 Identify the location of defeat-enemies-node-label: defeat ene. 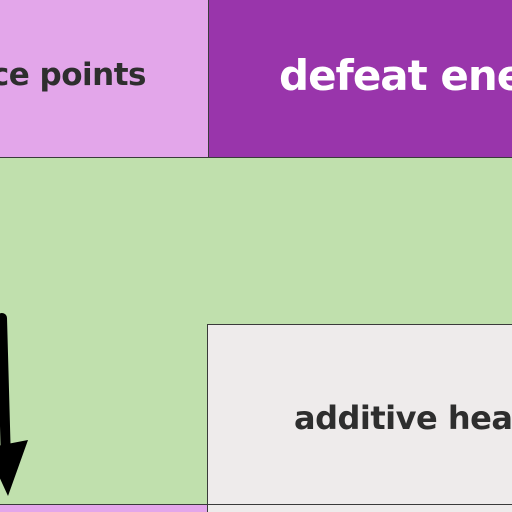
(395, 75).